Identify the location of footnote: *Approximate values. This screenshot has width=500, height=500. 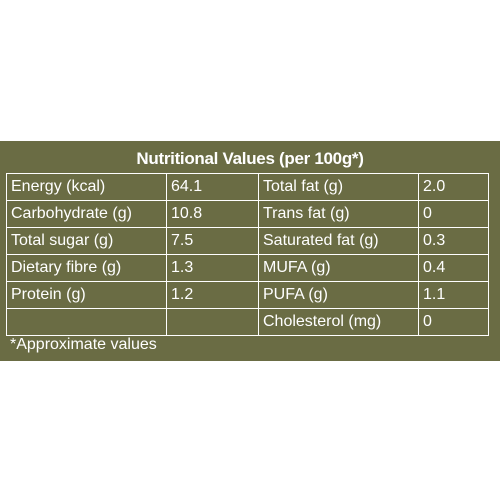
(83, 344).